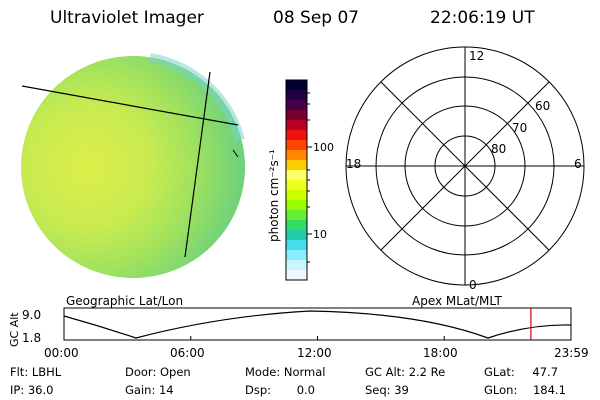 The image size is (600, 400). What do you see at coordinates (149, 390) in the screenshot?
I see `status-gain: Gain: 14` at bounding box center [149, 390].